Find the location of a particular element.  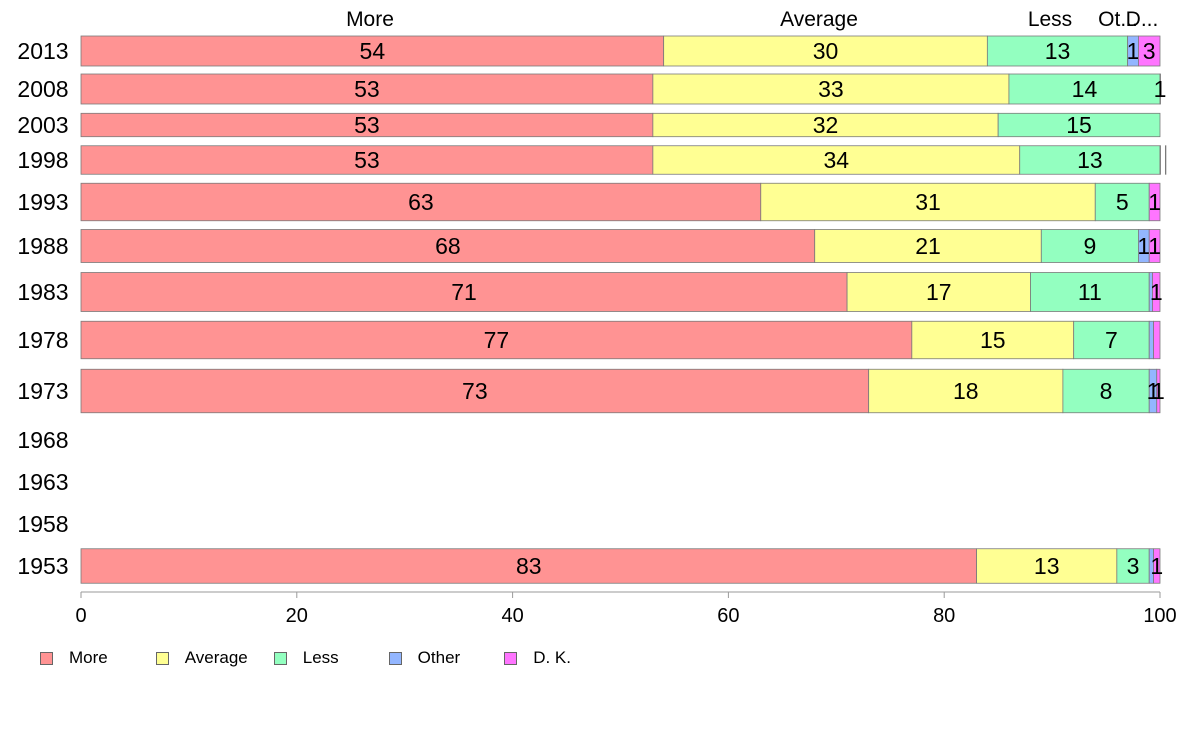

data-label: 17 is located at coordinates (939, 292).